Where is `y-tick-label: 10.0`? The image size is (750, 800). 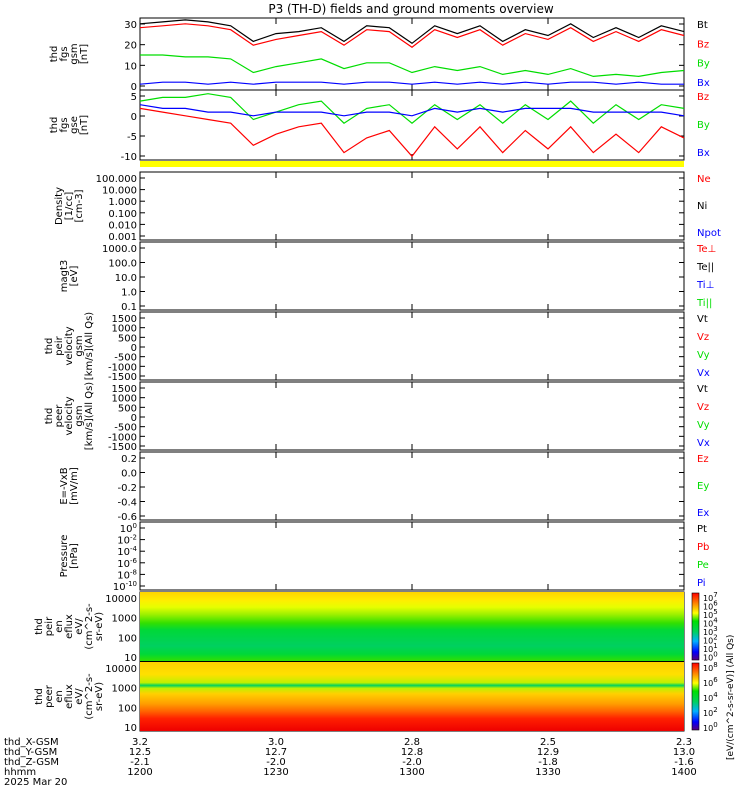
y-tick-label: 10.0 is located at coordinates (126, 278).